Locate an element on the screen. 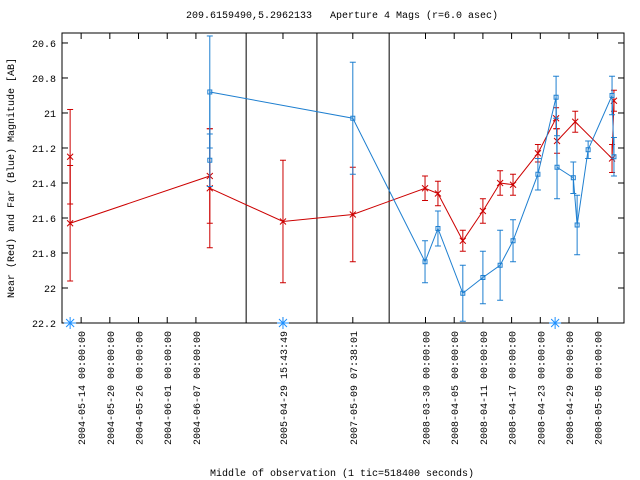 The width and height of the screenshot is (640, 480). x-tick-label: 2007-05-09 07:38:01 is located at coordinates (355, 388).